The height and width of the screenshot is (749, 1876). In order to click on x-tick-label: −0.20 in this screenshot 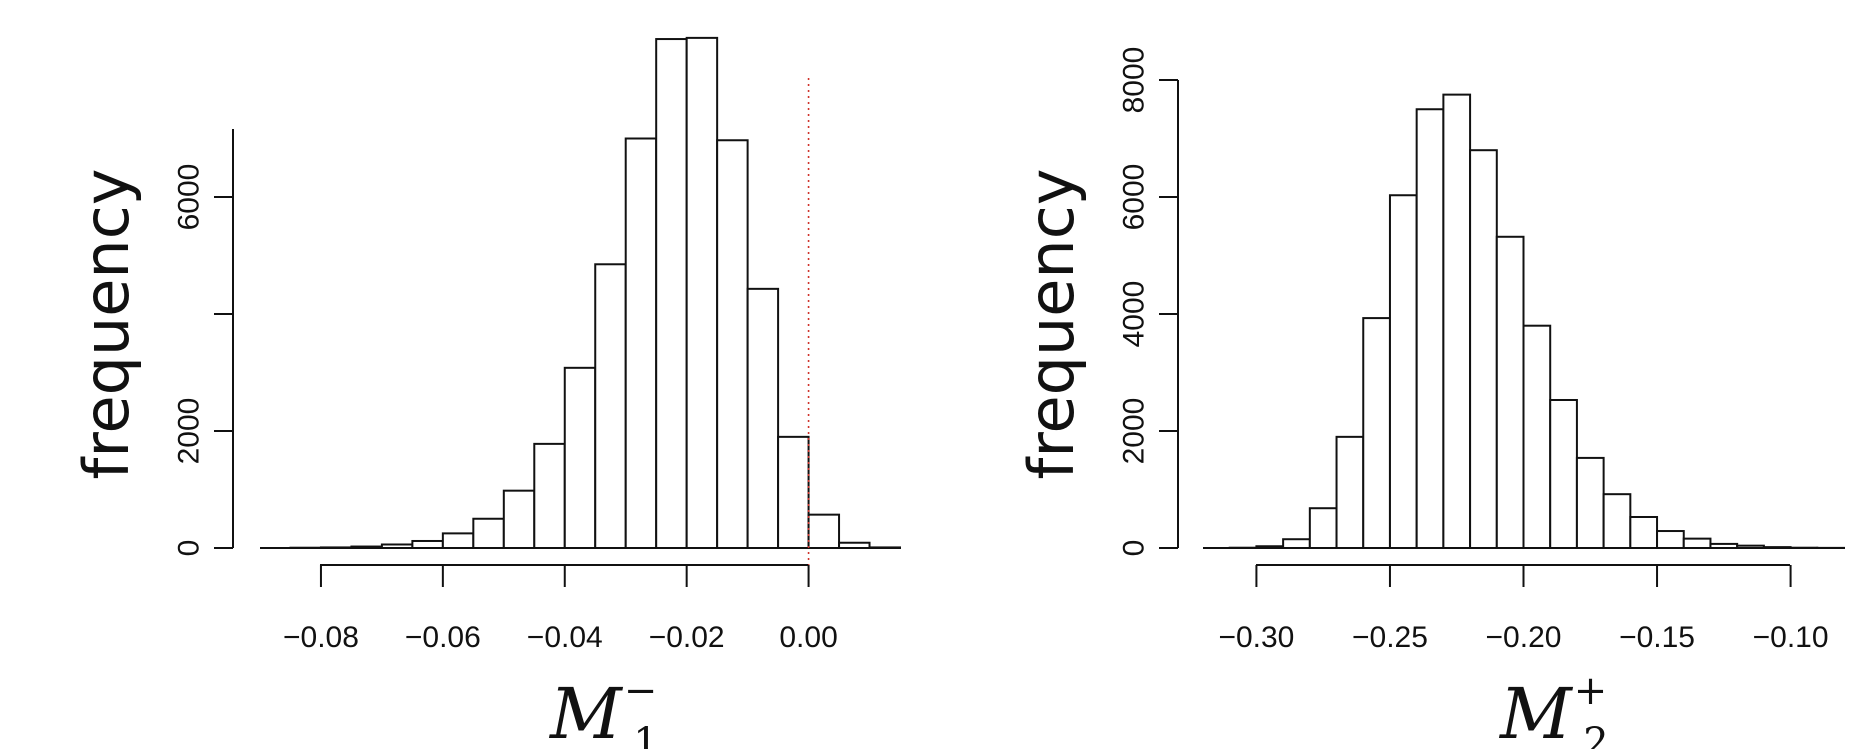, I will do `click(1524, 637)`.